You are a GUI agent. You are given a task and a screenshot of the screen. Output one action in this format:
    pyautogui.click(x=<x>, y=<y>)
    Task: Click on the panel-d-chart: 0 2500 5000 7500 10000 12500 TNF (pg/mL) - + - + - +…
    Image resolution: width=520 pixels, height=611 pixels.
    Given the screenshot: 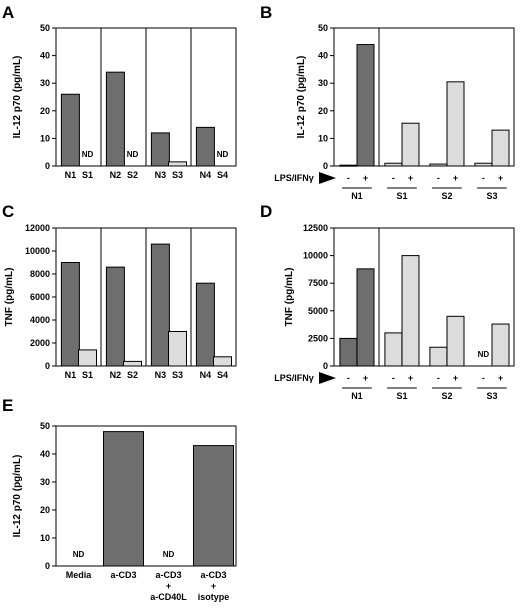 What is the action you would take?
    pyautogui.click(x=394, y=312)
    